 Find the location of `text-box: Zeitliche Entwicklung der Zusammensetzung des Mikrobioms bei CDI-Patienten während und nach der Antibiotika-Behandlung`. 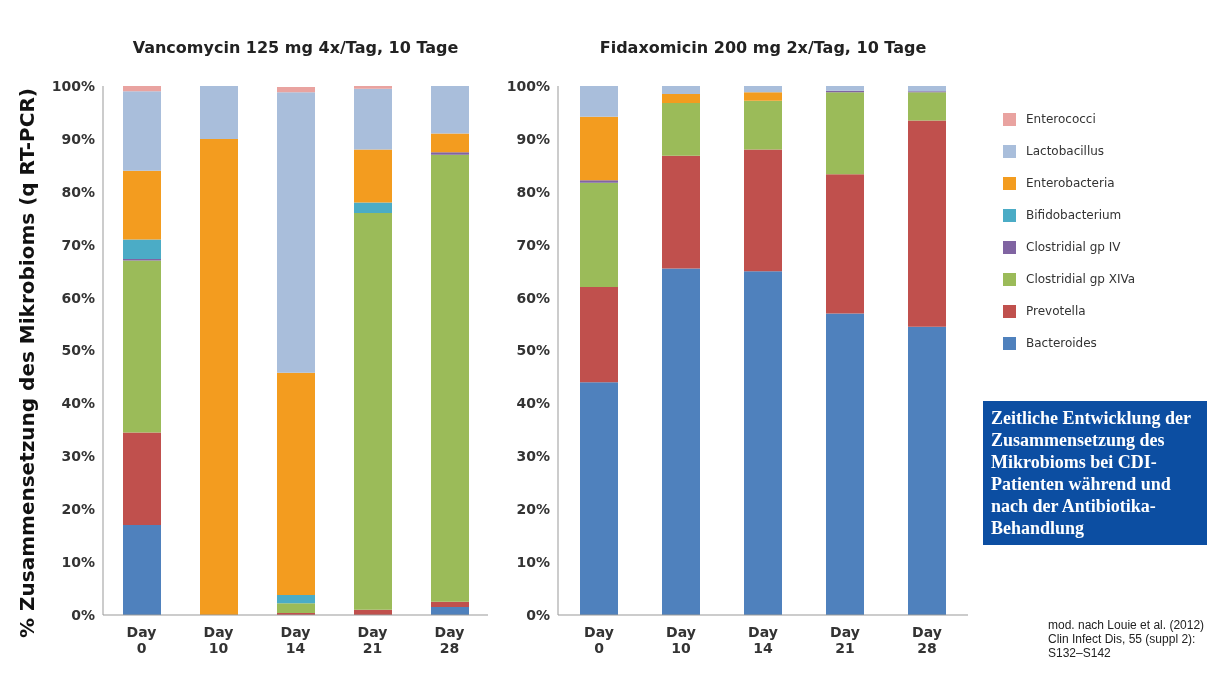

text-box: Zeitliche Entwicklung der Zusammensetzung des Mikrobioms bei CDI-Patienten während und nach der Antibiotika-Behandlung is located at coordinates (1095, 473).